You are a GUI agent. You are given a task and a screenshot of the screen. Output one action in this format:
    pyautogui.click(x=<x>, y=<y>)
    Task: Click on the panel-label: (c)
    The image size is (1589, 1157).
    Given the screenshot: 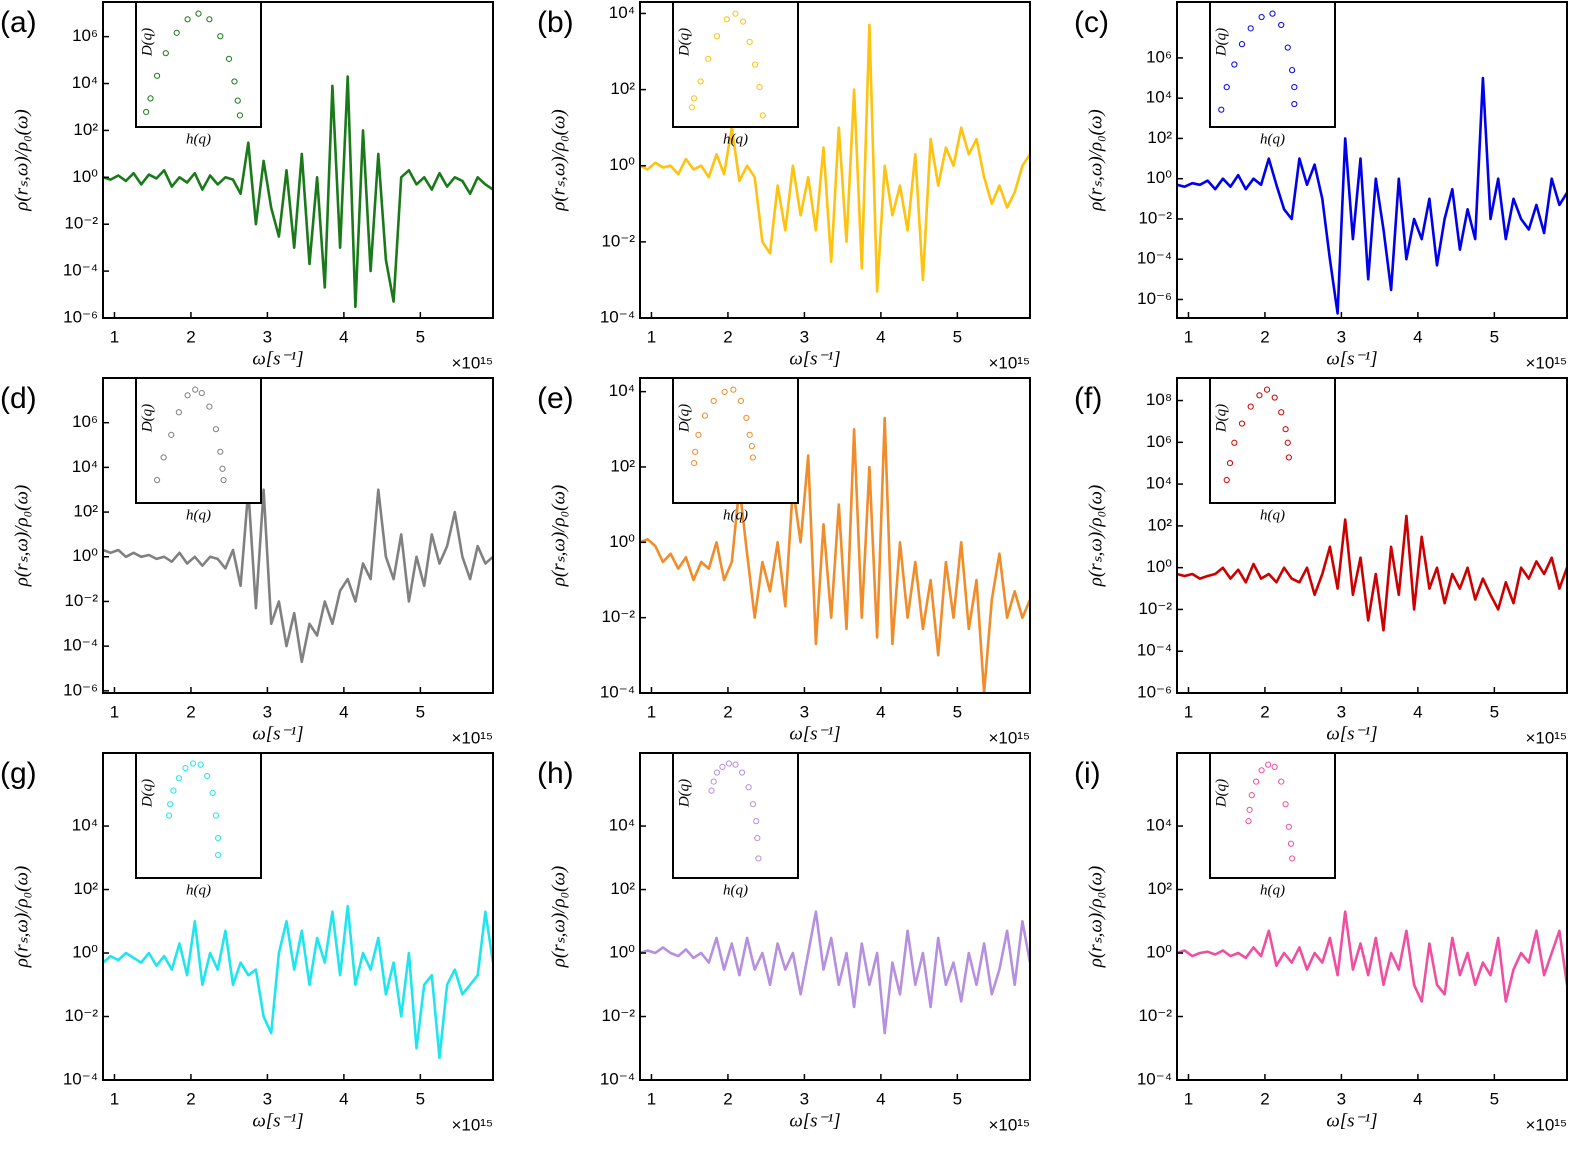 What is the action you would take?
    pyautogui.click(x=1091, y=22)
    